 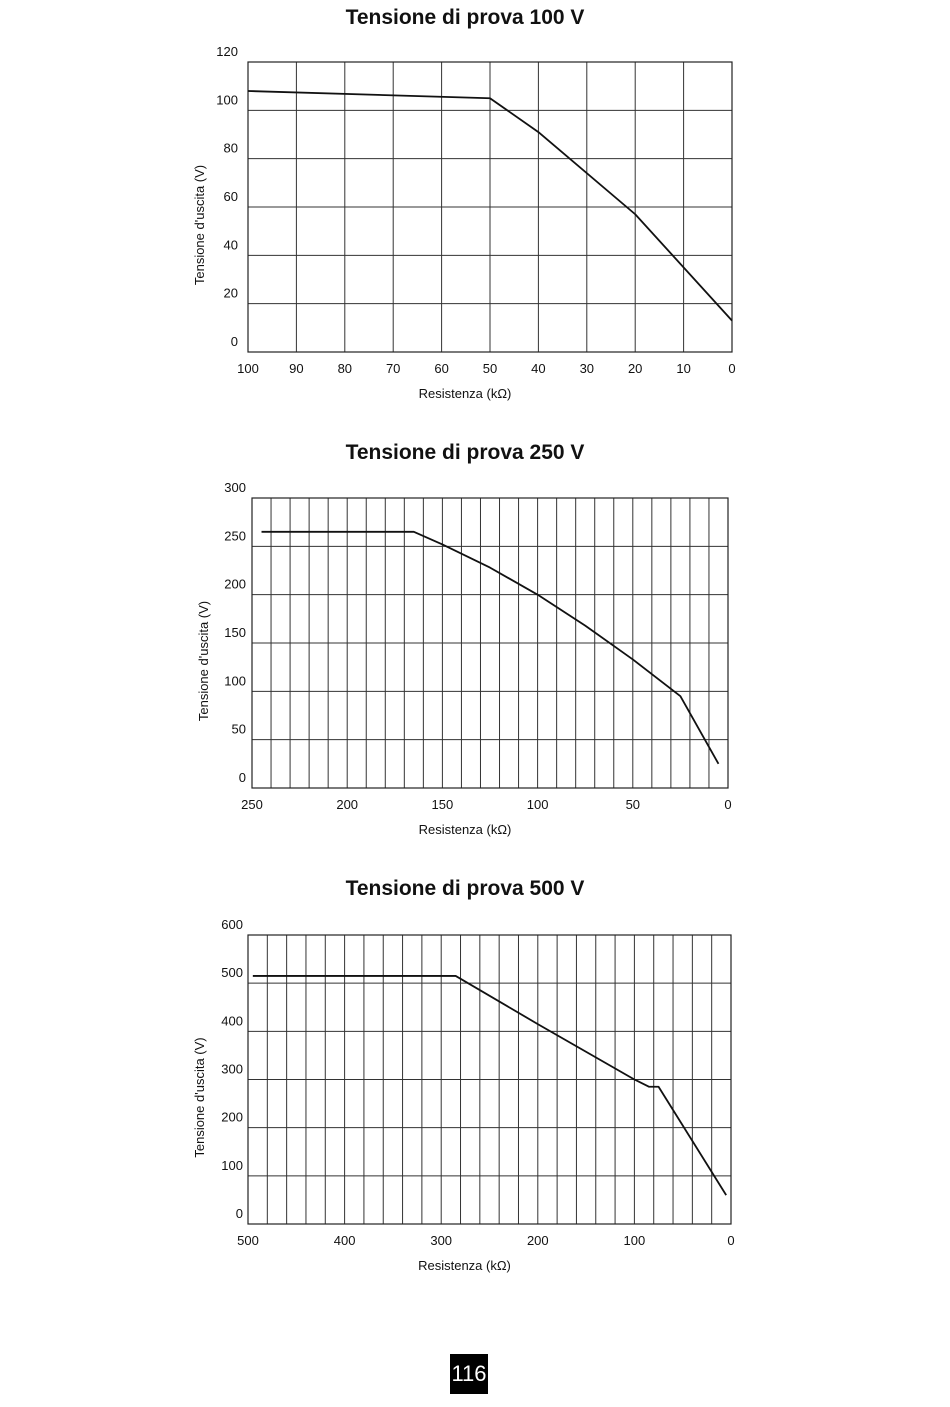 What do you see at coordinates (227, 51) in the screenshot?
I see `y-tick-label: 120` at bounding box center [227, 51].